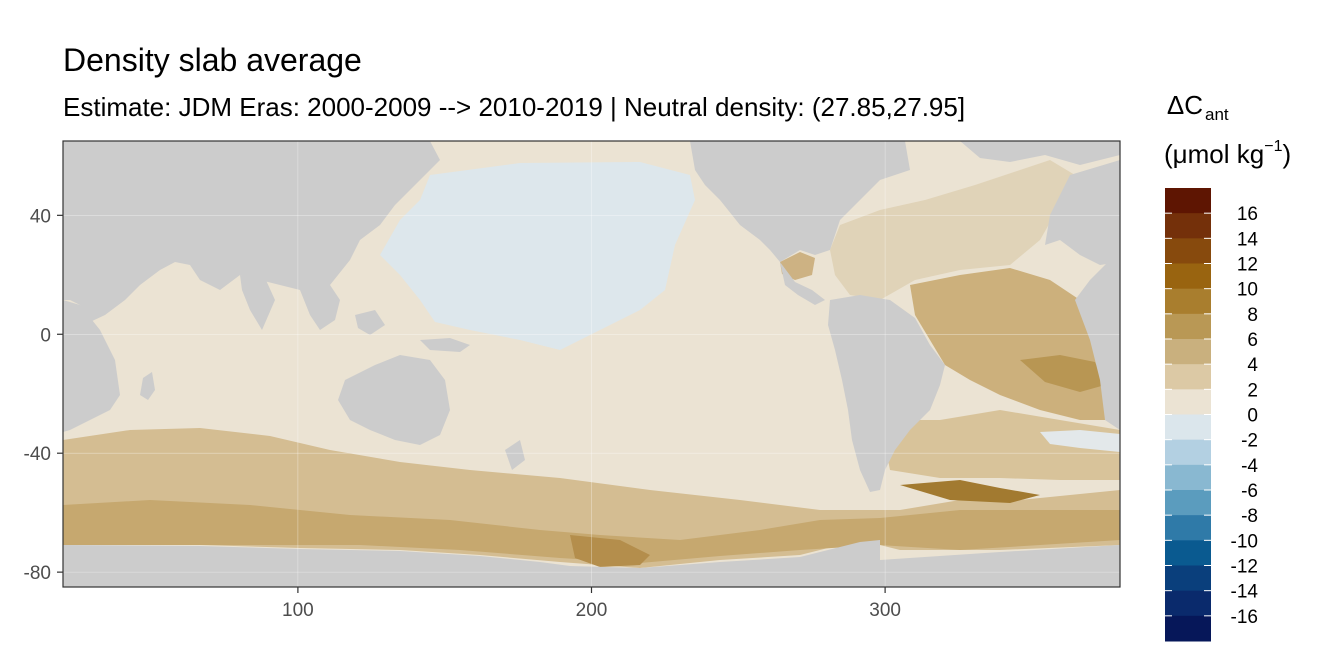 The width and height of the screenshot is (1344, 672). What do you see at coordinates (1252, 365) in the screenshot?
I see `legend-label-6: 4` at bounding box center [1252, 365].